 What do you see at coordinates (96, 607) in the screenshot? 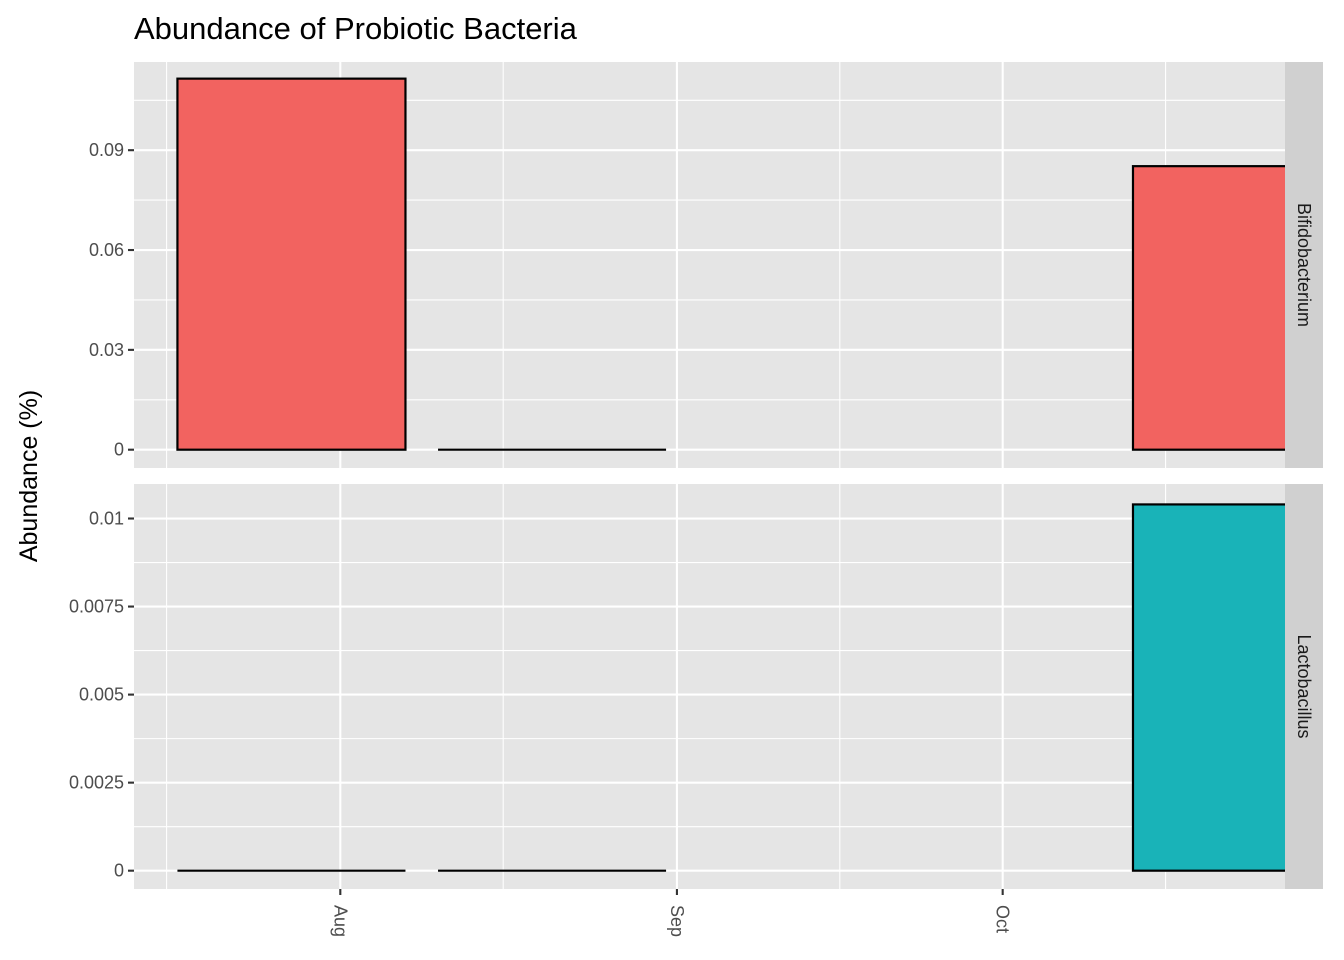
I see `y-tick-label: 0.0075` at bounding box center [96, 607].